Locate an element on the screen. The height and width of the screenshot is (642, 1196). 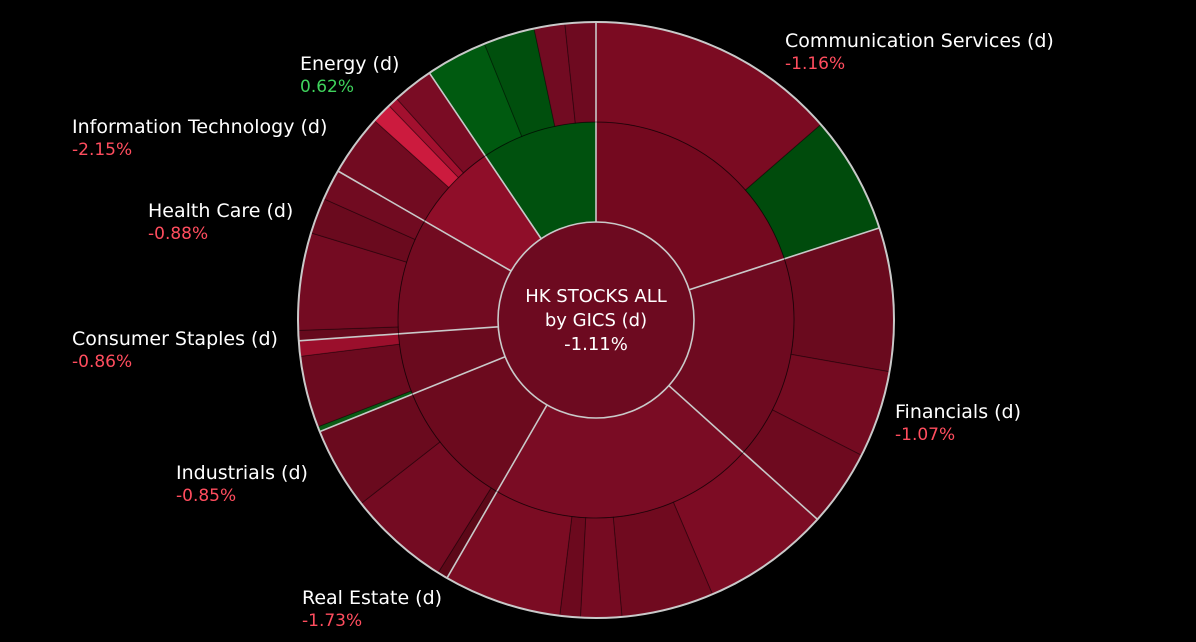
center-disc is located at coordinates (596, 320).